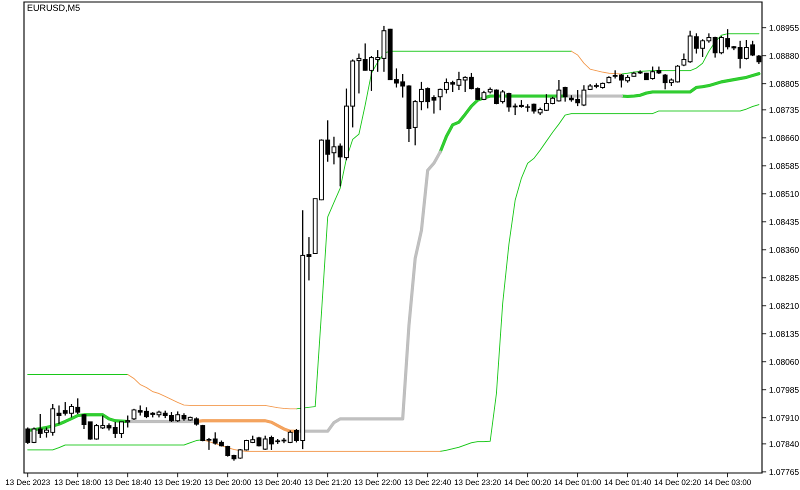  I want to click on y-tick-label: 1.08735, so click(784, 110).